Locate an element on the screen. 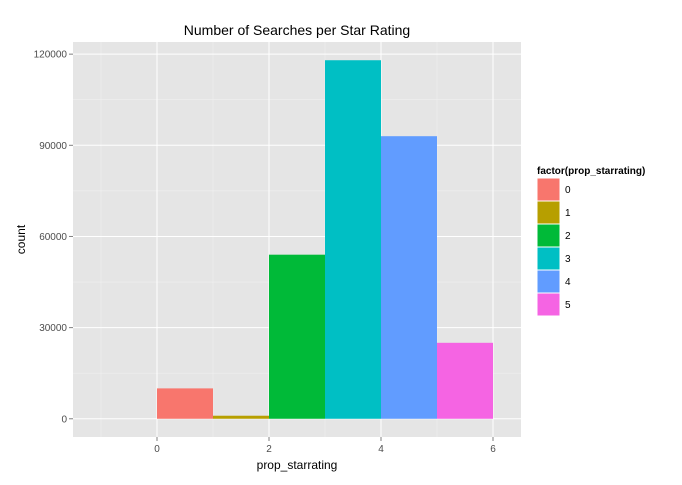 This screenshot has width=682, height=485. x-tick-label: 0 is located at coordinates (157, 449).